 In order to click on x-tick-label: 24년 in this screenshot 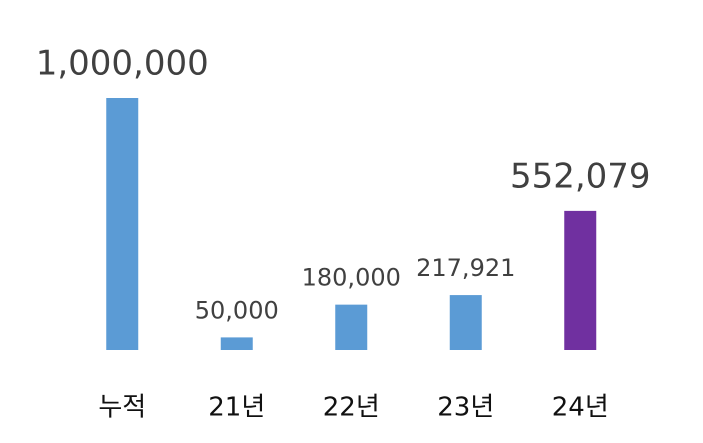, I will do `click(580, 408)`.